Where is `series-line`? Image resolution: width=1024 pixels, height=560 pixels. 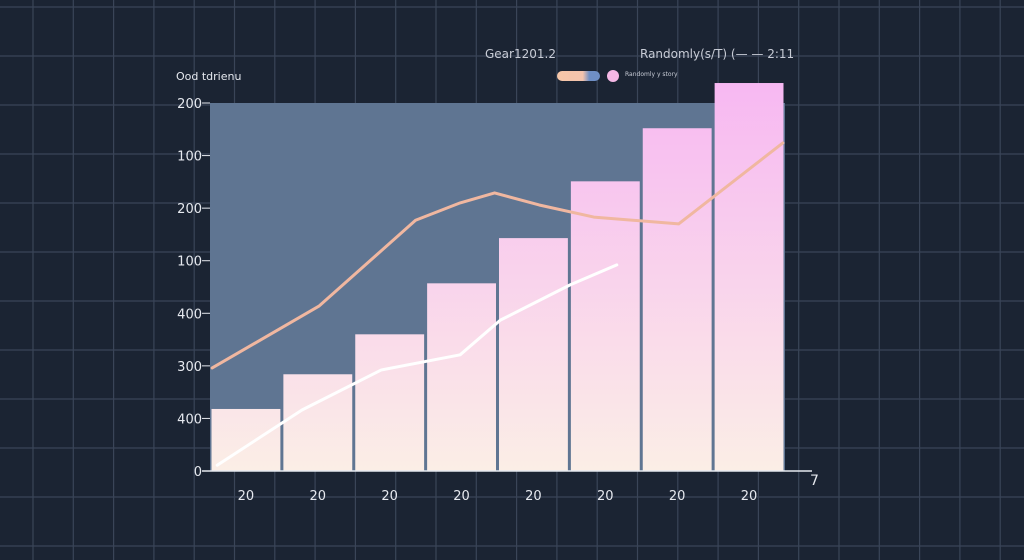
series-line is located at coordinates (417, 365).